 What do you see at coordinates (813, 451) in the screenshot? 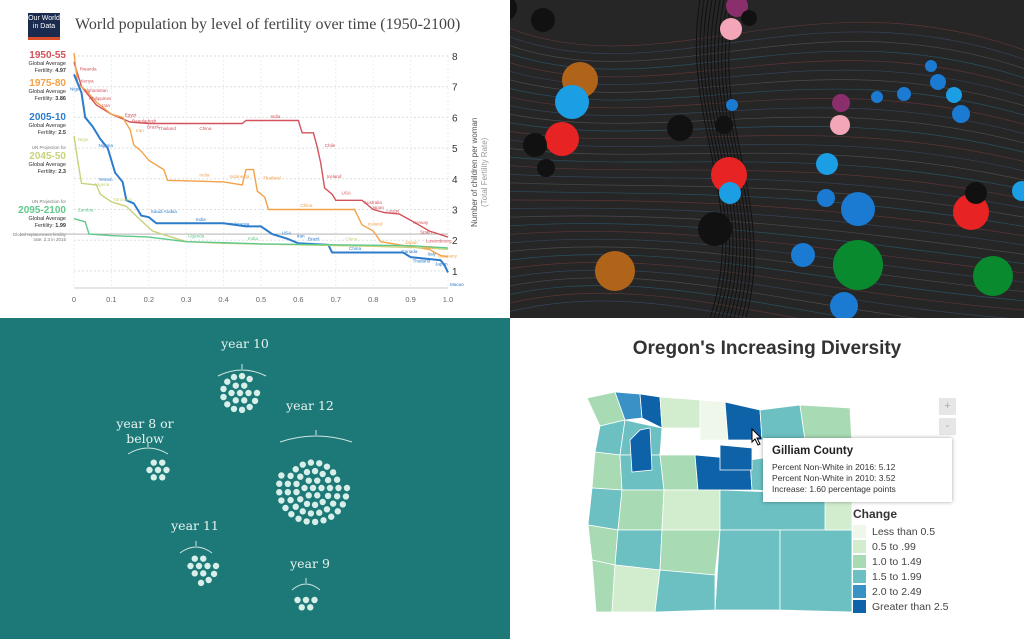
I see `tooltip-title: Gilliam County` at bounding box center [813, 451].